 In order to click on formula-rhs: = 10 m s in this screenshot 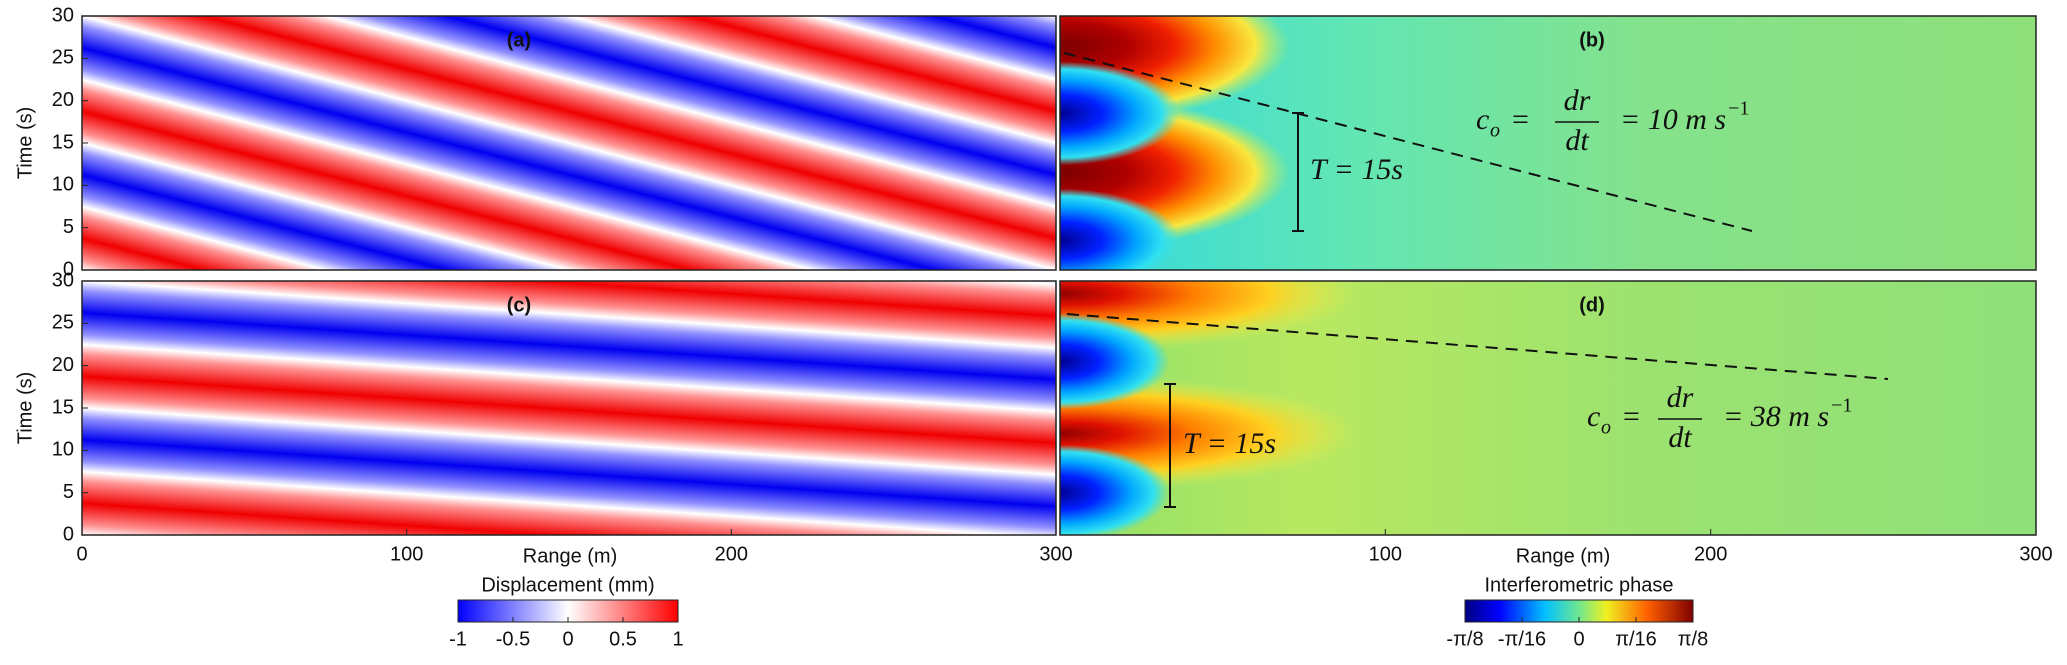, I will do `click(1673, 119)`.